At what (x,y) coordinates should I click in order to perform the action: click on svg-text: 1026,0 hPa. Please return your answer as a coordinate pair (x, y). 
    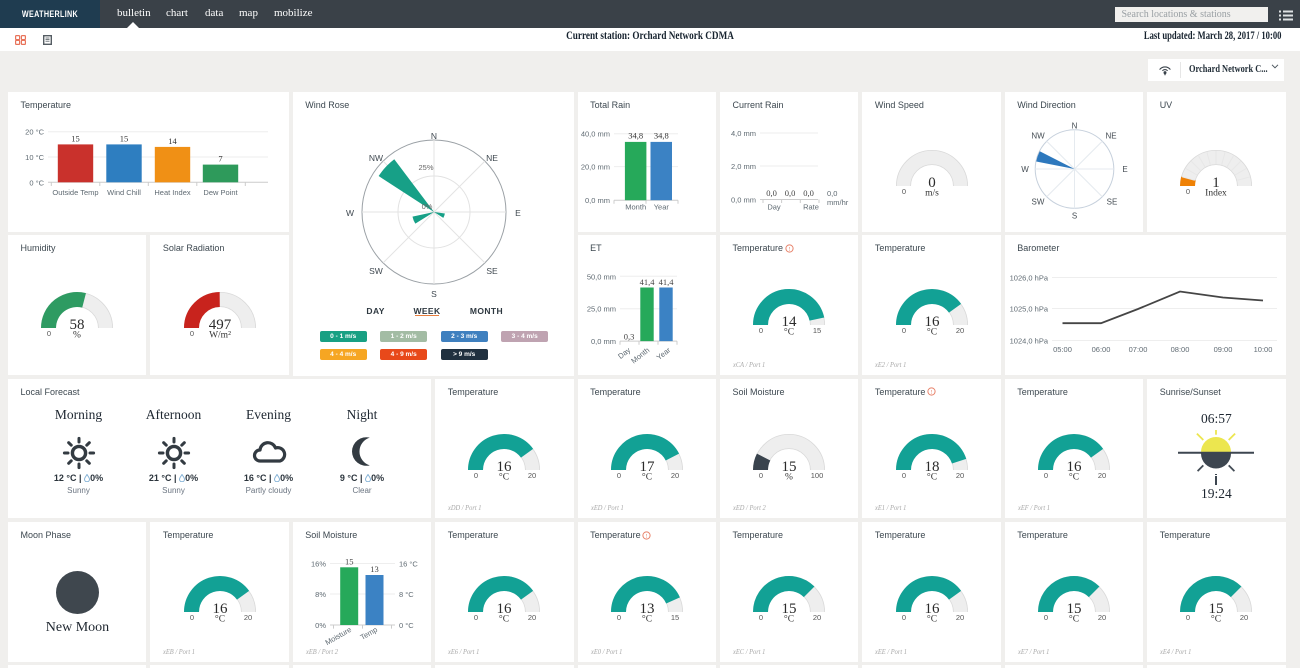
    Looking at the image, I should click on (1028, 278).